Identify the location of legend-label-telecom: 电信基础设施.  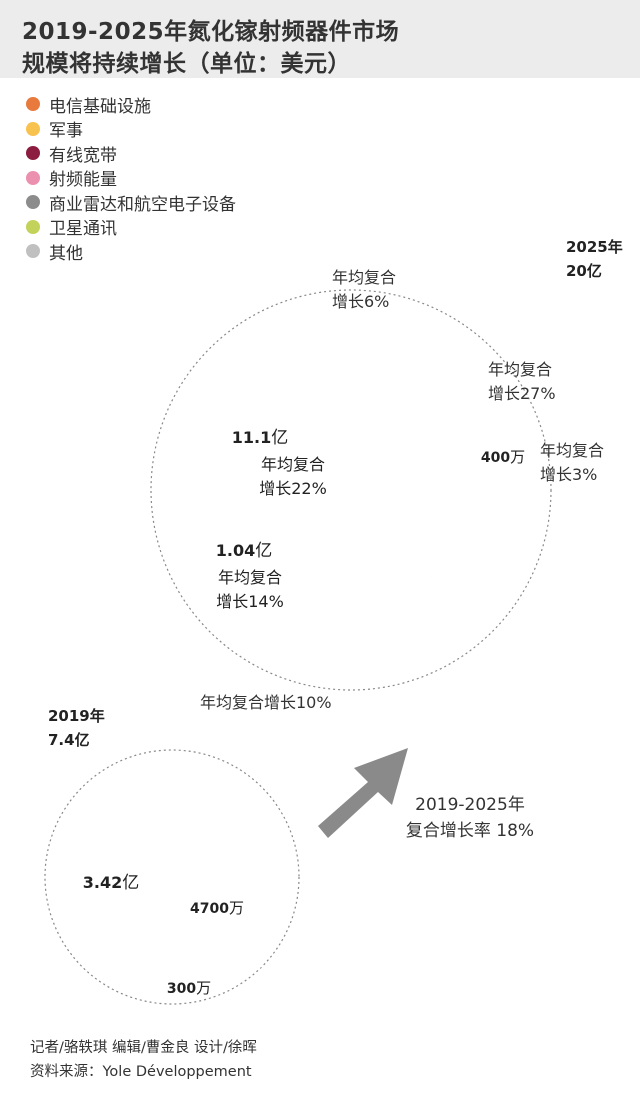
(100, 106).